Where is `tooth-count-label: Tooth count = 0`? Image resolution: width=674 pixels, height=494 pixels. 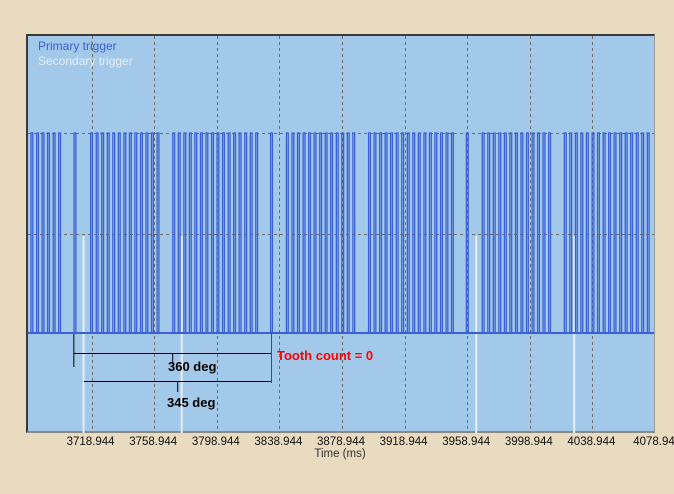 tooth-count-label: Tooth count = 0 is located at coordinates (325, 355).